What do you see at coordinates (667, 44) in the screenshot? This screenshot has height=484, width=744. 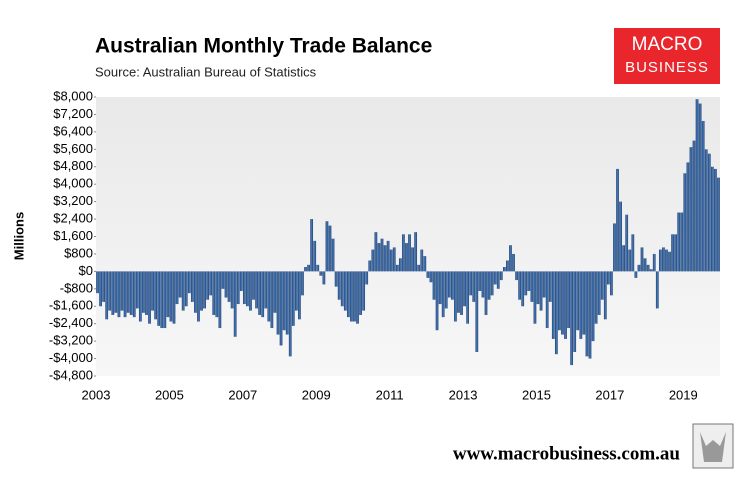 I see `logo-text: MACRO` at bounding box center [667, 44].